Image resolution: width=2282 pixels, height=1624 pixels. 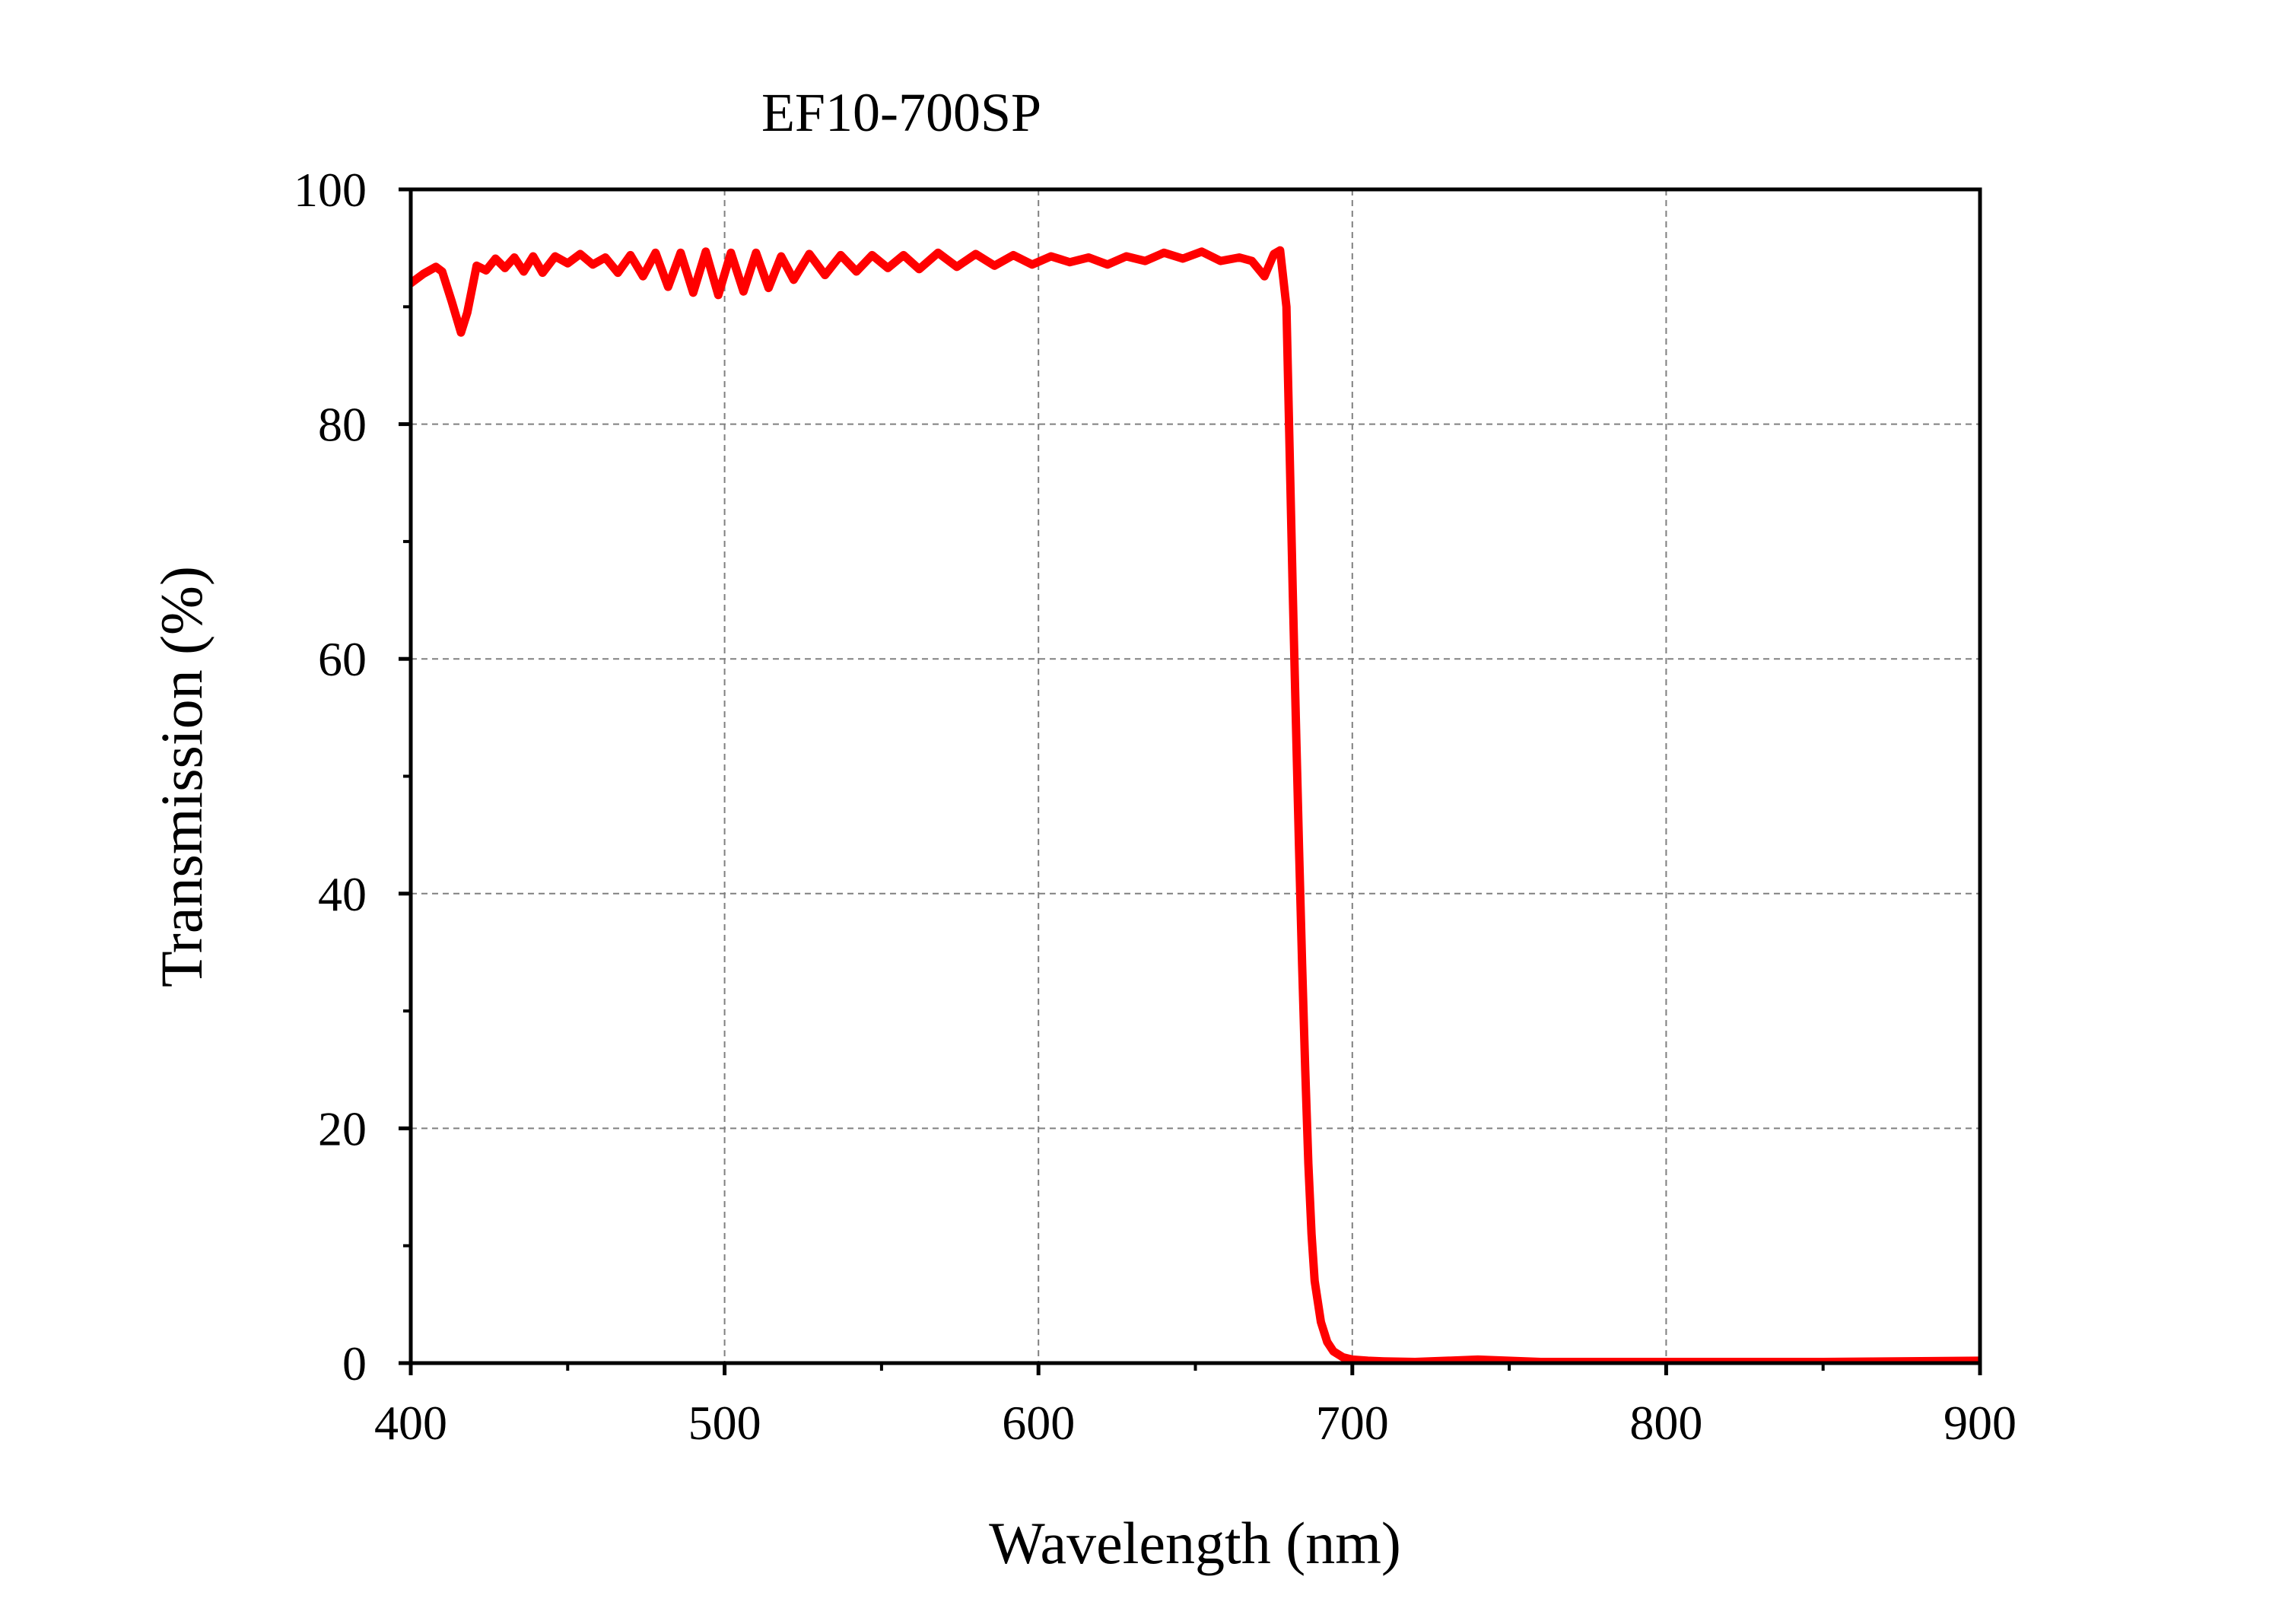 What do you see at coordinates (1981, 1423) in the screenshot?
I see `x-tick-label: 900` at bounding box center [1981, 1423].